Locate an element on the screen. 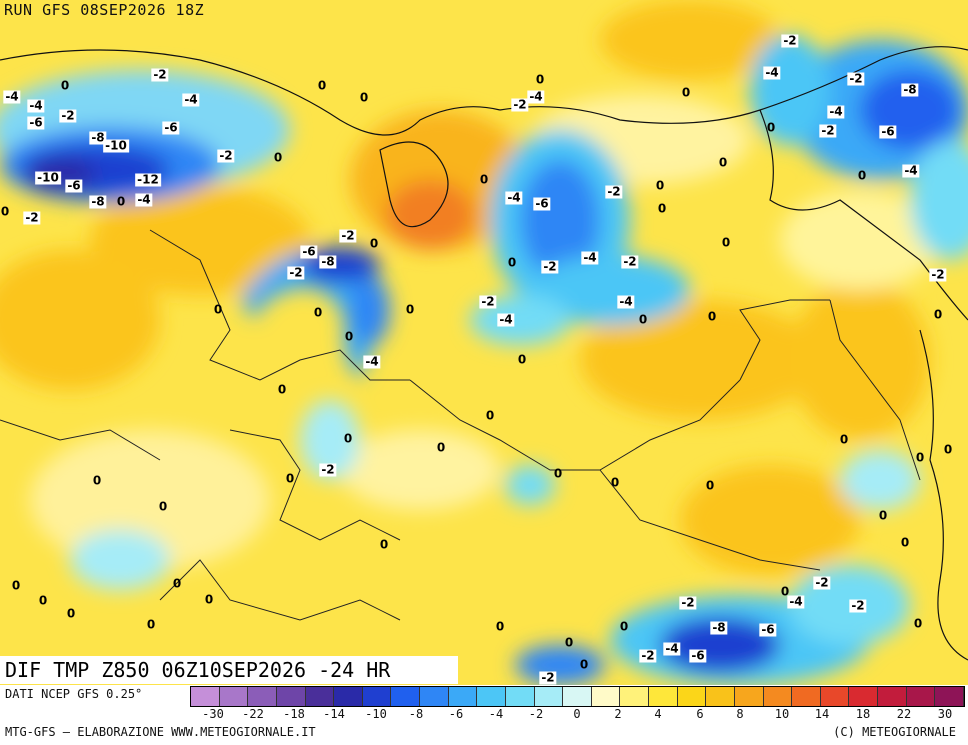 The image size is (968, 745). color-scale-tick-label: -2 is located at coordinates (536, 714).